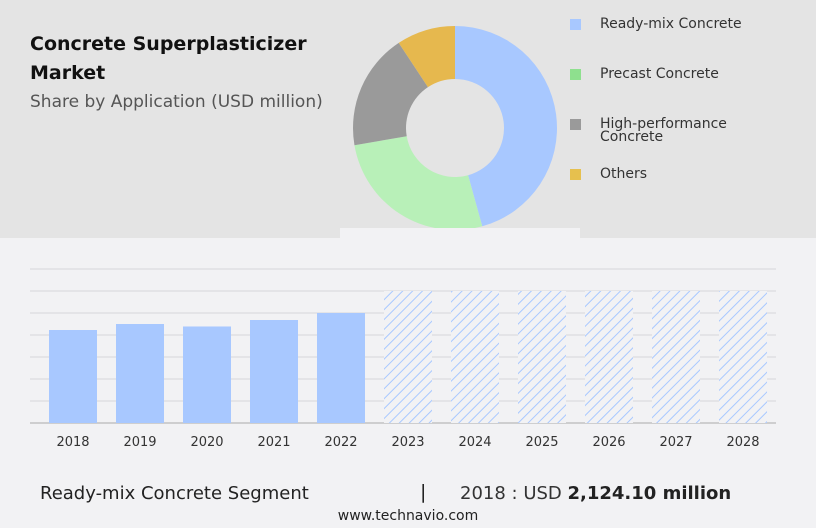 Image resolution: width=816 pixels, height=528 pixels. What do you see at coordinates (273, 442) in the screenshot?
I see `x-tick-label: 2021` at bounding box center [273, 442].